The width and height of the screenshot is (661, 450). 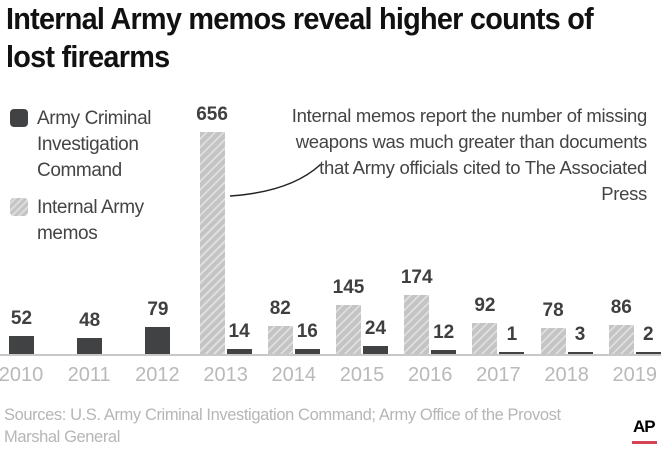 What do you see at coordinates (375, 349) in the screenshot?
I see `bar-cid-2015` at bounding box center [375, 349].